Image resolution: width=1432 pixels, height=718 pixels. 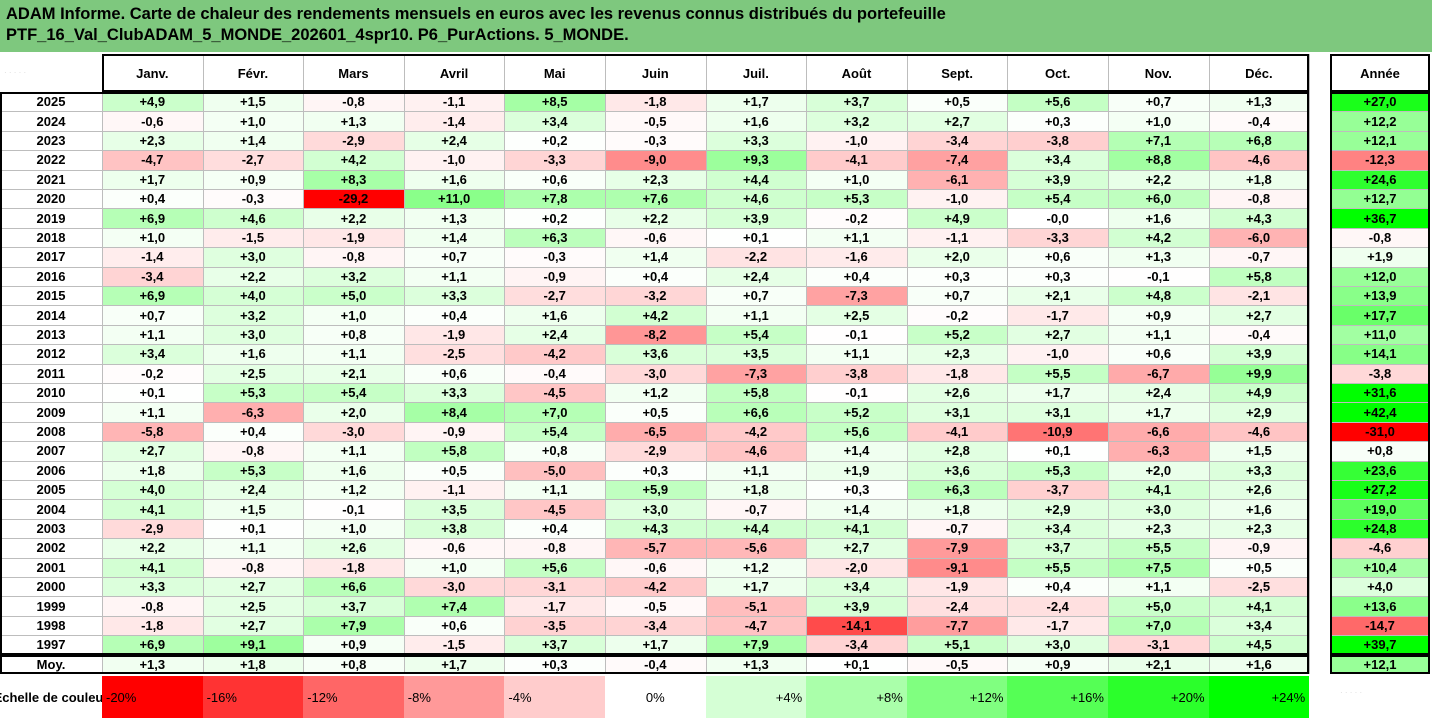 I want to click on color-scale-swatch: -12%, so click(x=353, y=697).